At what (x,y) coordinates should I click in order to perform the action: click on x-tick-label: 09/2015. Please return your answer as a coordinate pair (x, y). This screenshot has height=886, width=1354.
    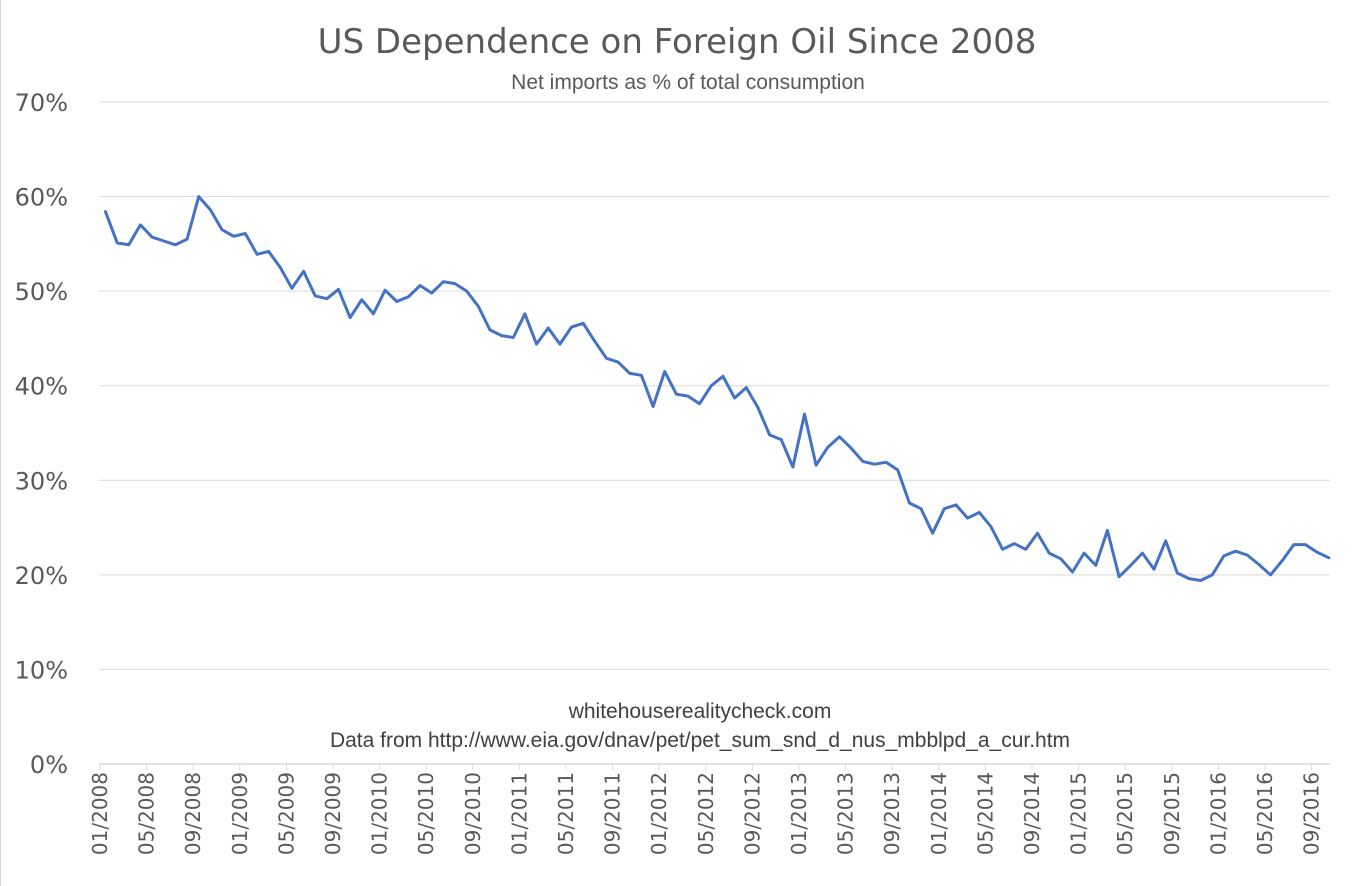
    Looking at the image, I should click on (1172, 813).